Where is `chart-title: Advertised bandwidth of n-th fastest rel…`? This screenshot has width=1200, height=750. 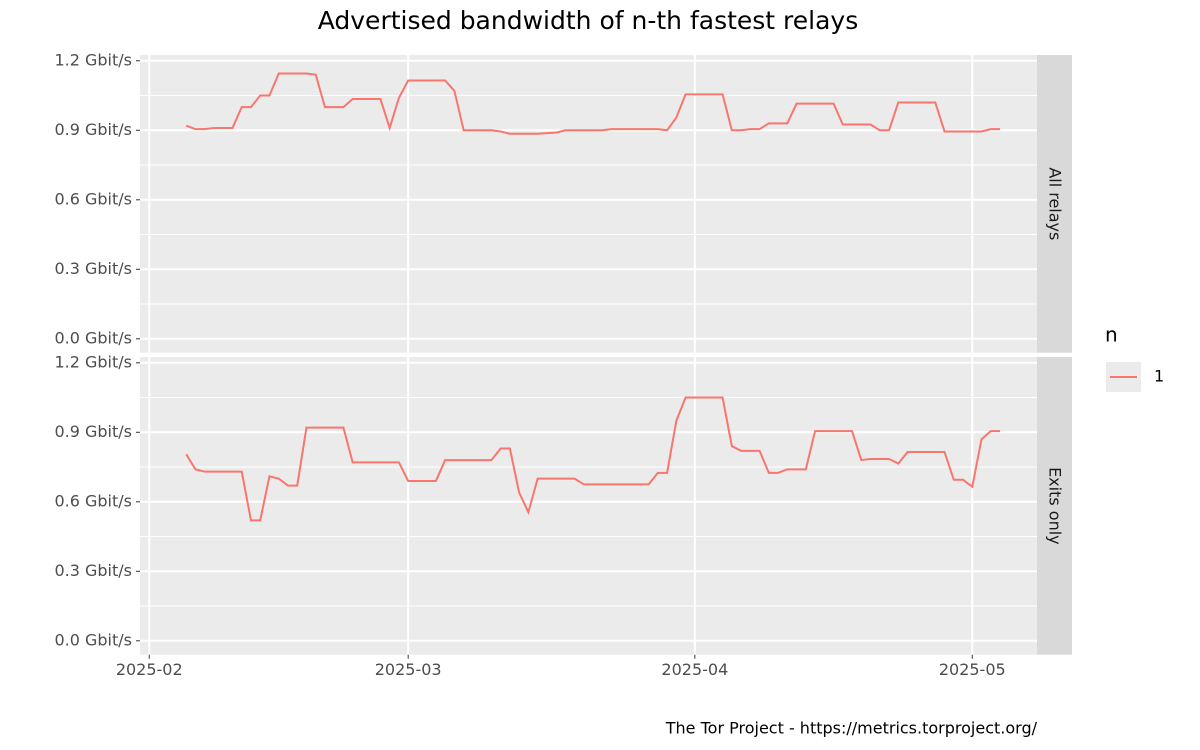 chart-title: Advertised bandwidth of n-th fastest rel… is located at coordinates (588, 20).